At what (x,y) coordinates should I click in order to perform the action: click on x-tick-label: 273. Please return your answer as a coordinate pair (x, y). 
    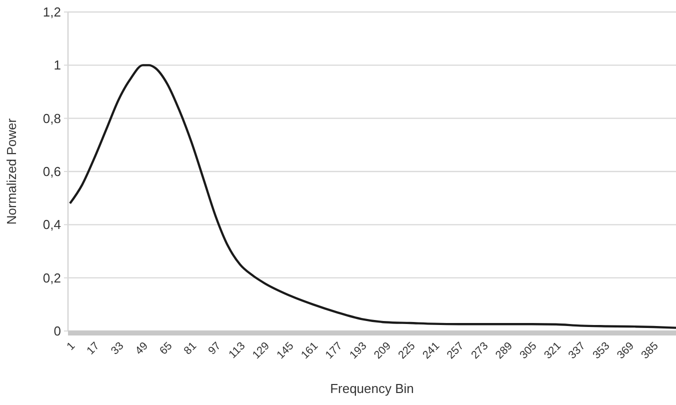
    Looking at the image, I should click on (480, 351).